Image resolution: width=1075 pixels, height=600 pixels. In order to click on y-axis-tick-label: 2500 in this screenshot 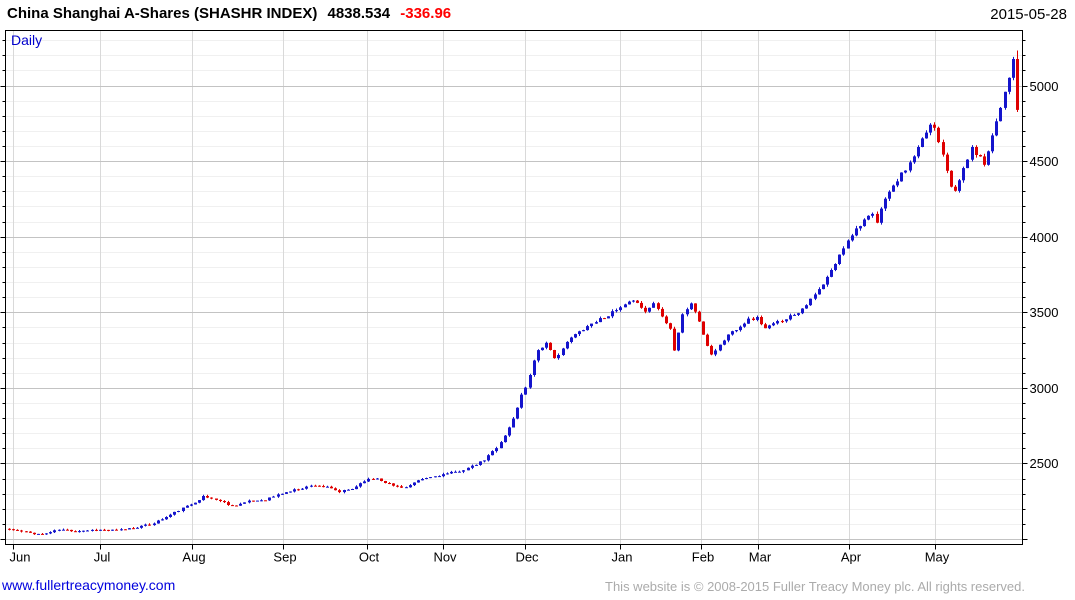, I will do `click(1044, 463)`.